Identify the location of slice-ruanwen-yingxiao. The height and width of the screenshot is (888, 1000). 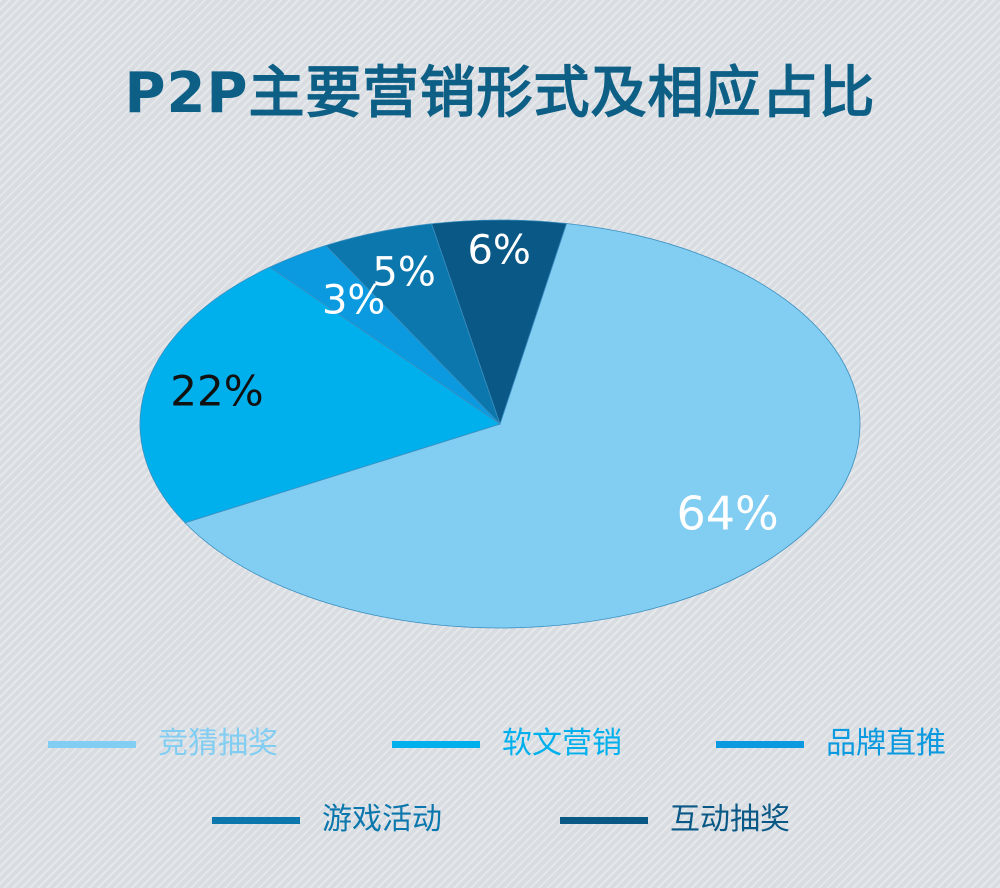
(320, 395).